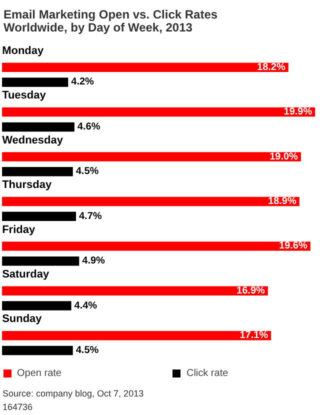 Image resolution: width=324 pixels, height=415 pixels. Describe the element at coordinates (33, 140) in the screenshot. I see `y-tick-label: Wednesday` at that location.